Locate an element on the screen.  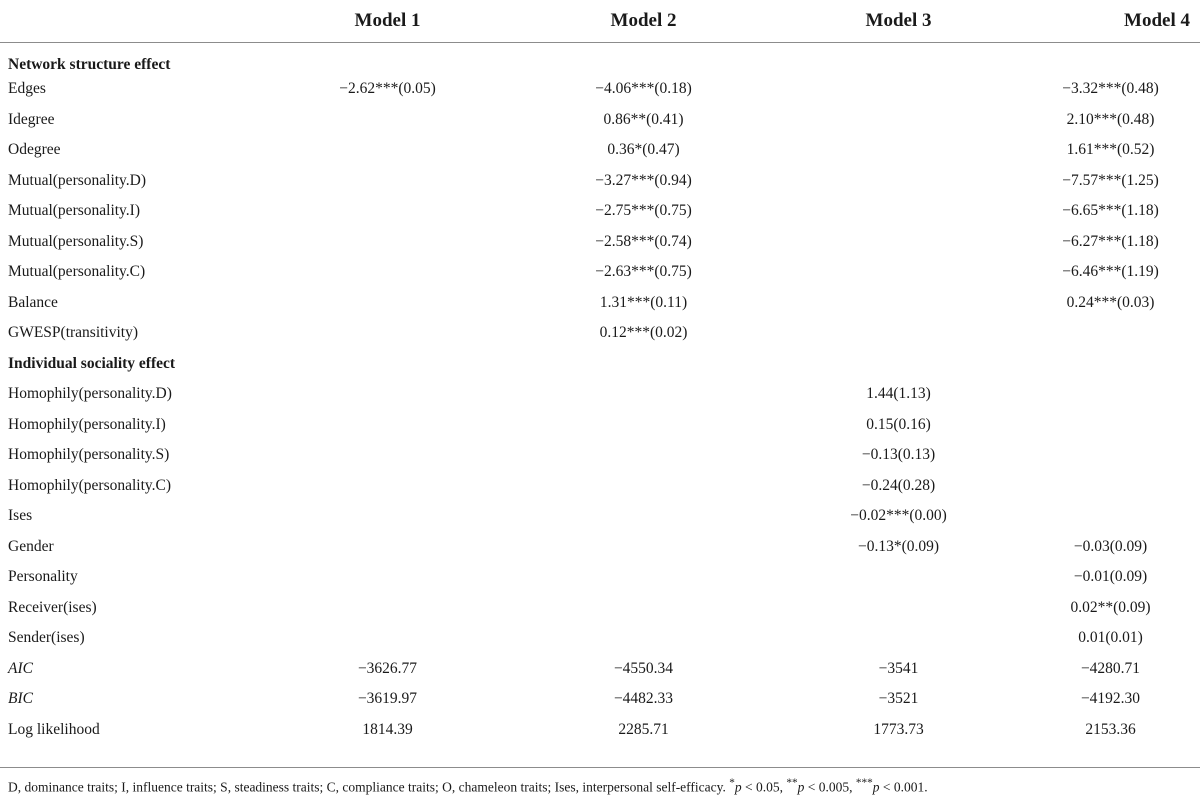
header-rule is located at coordinates (600, 42).